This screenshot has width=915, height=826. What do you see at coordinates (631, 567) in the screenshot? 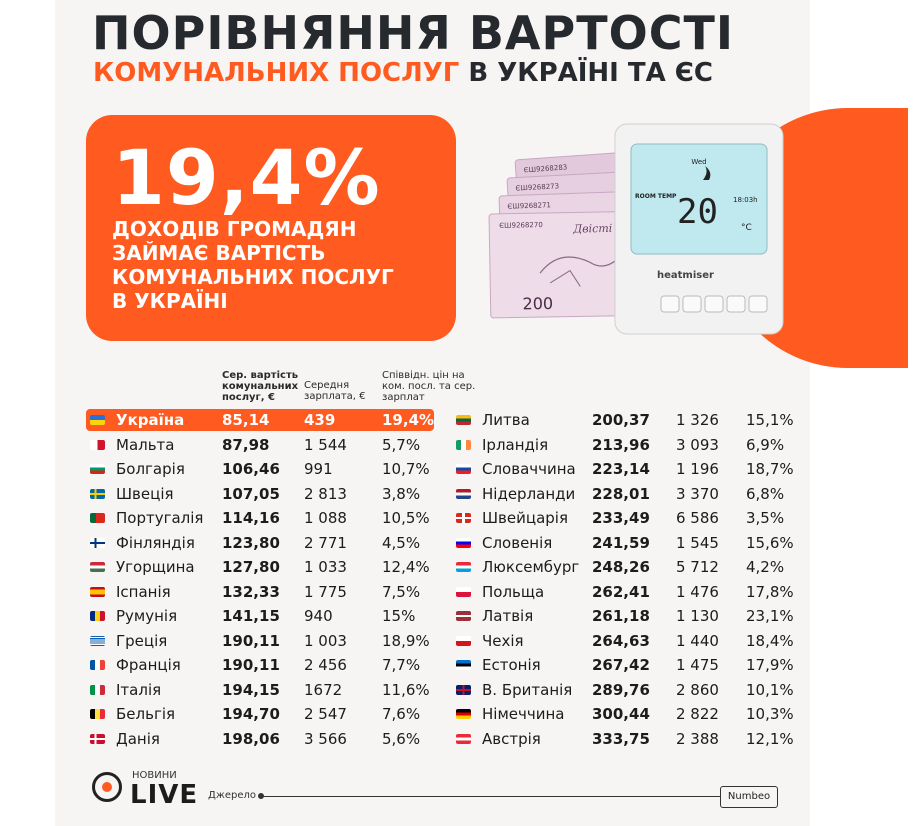
I see `table-row: Люксембург 248,26 5 712 4,2%` at bounding box center [631, 567].